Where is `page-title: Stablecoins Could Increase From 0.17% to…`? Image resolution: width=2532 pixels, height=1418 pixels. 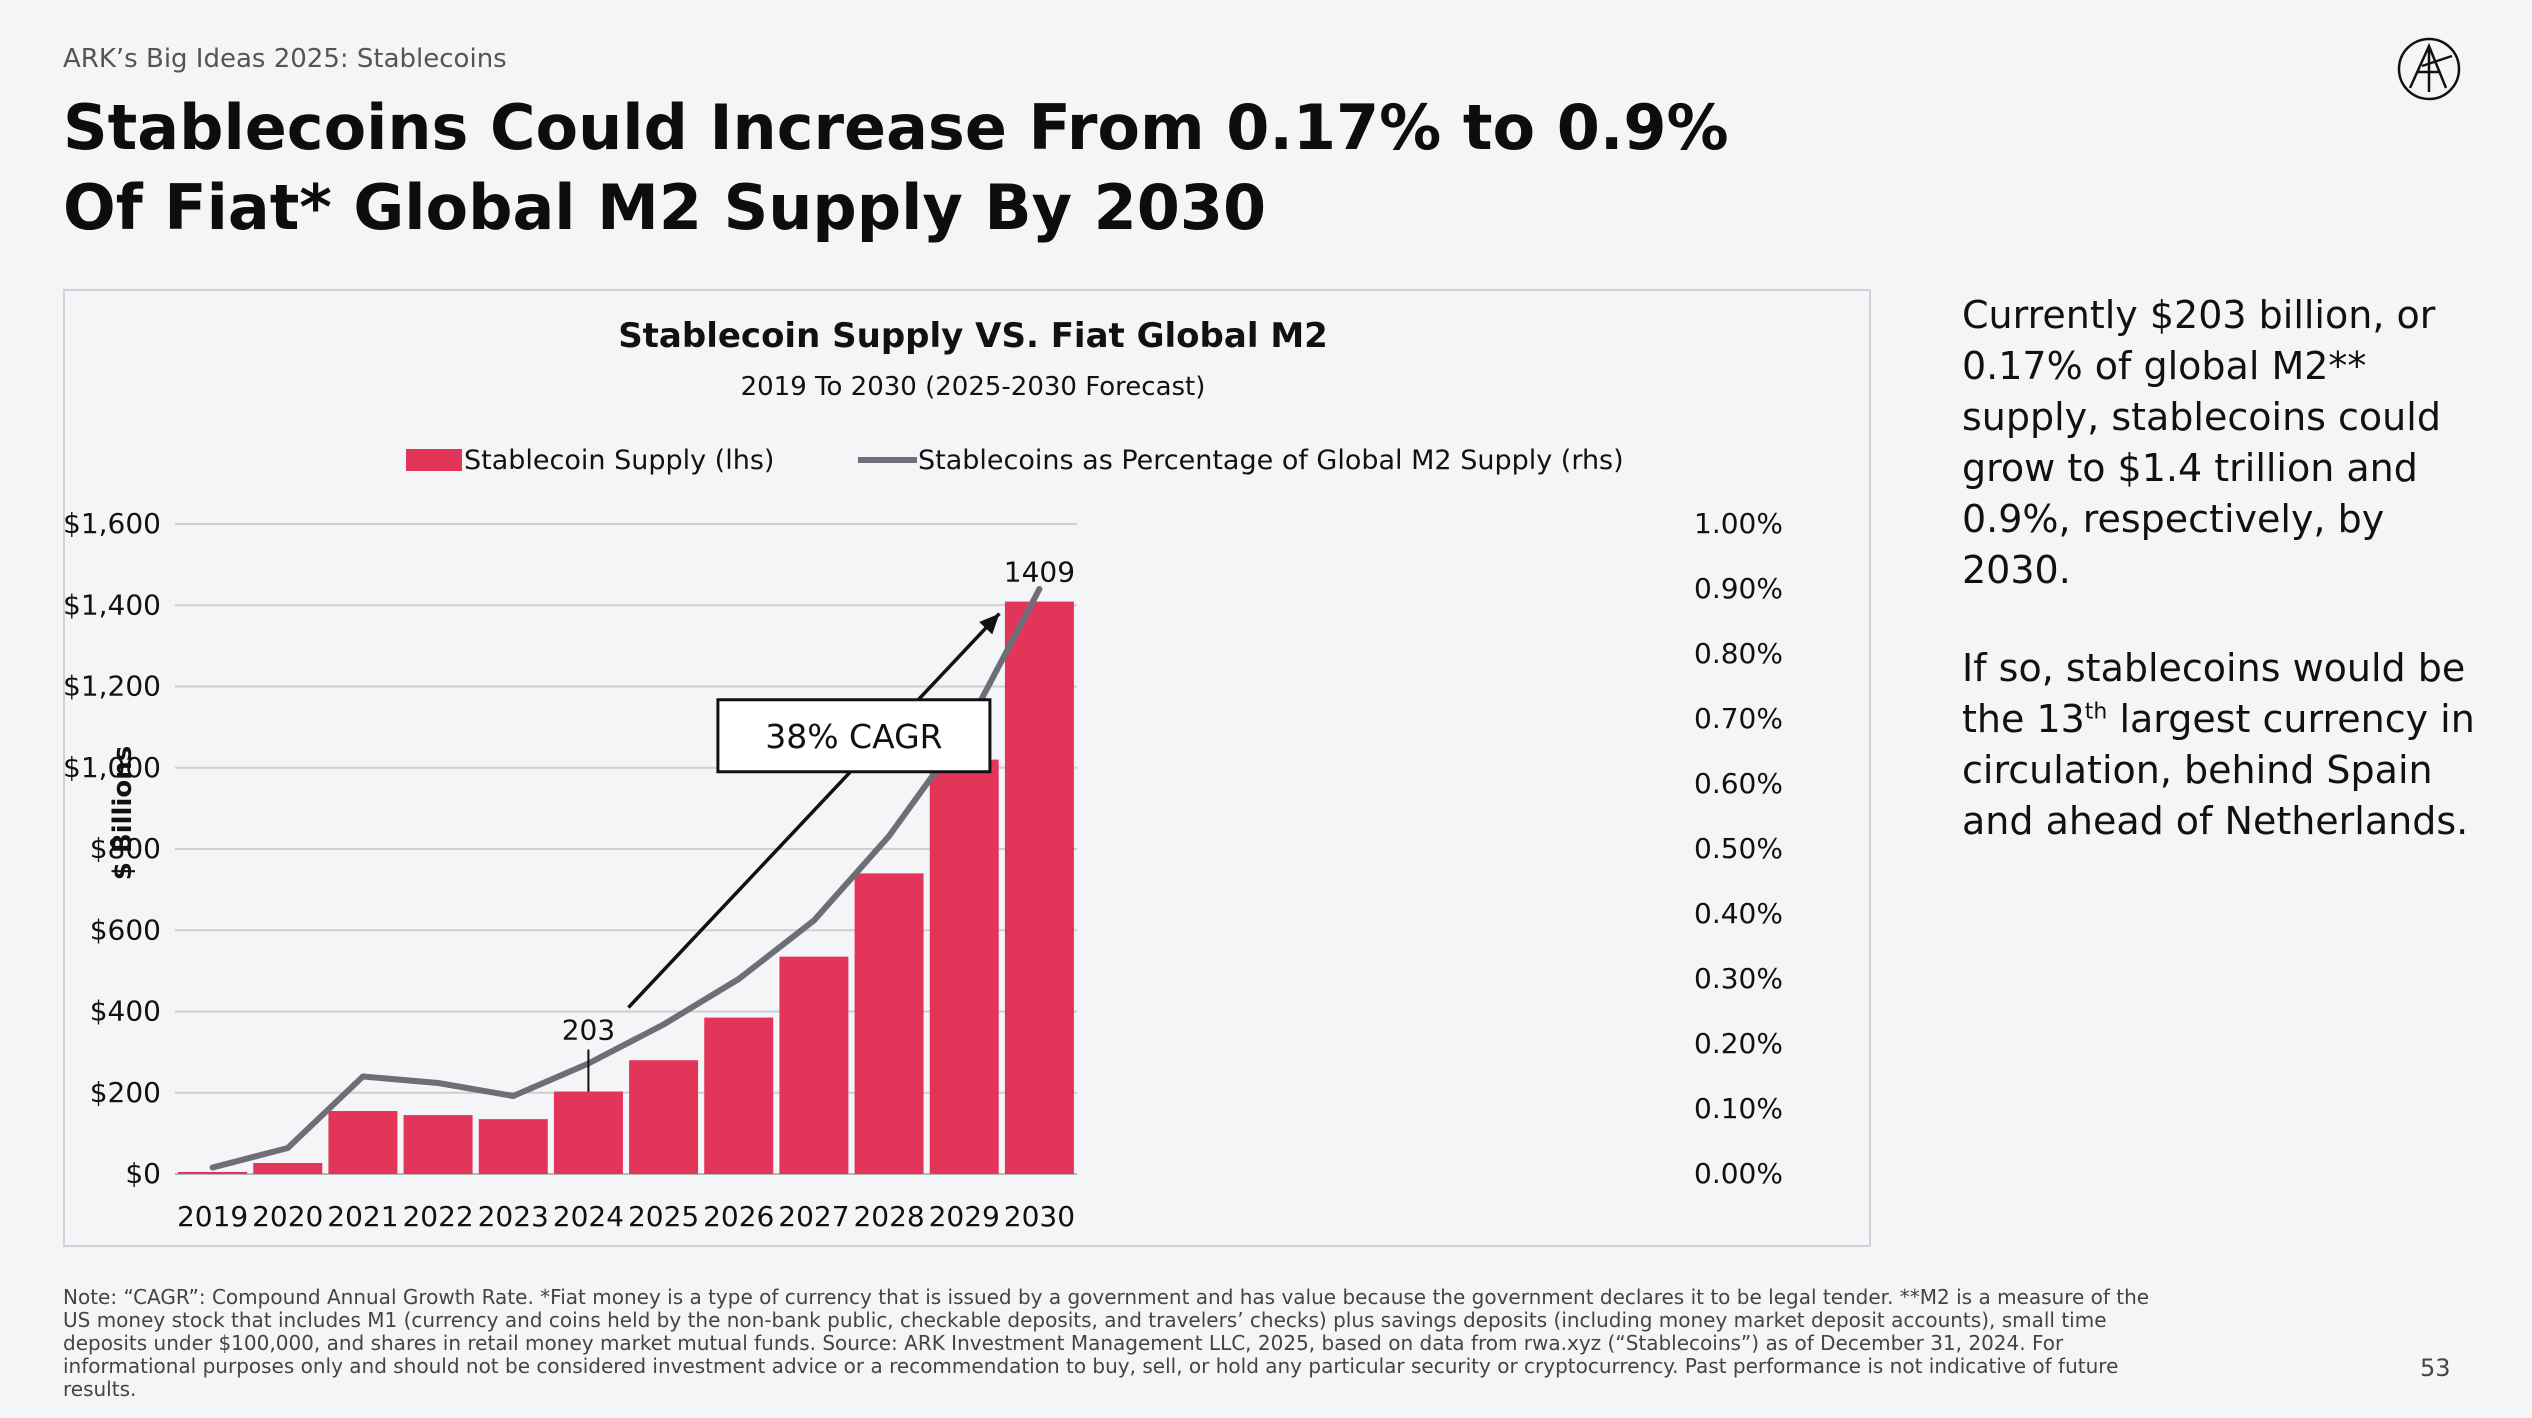
page-title: Stablecoins Could Increase From 0.17% to… is located at coordinates (896, 167).